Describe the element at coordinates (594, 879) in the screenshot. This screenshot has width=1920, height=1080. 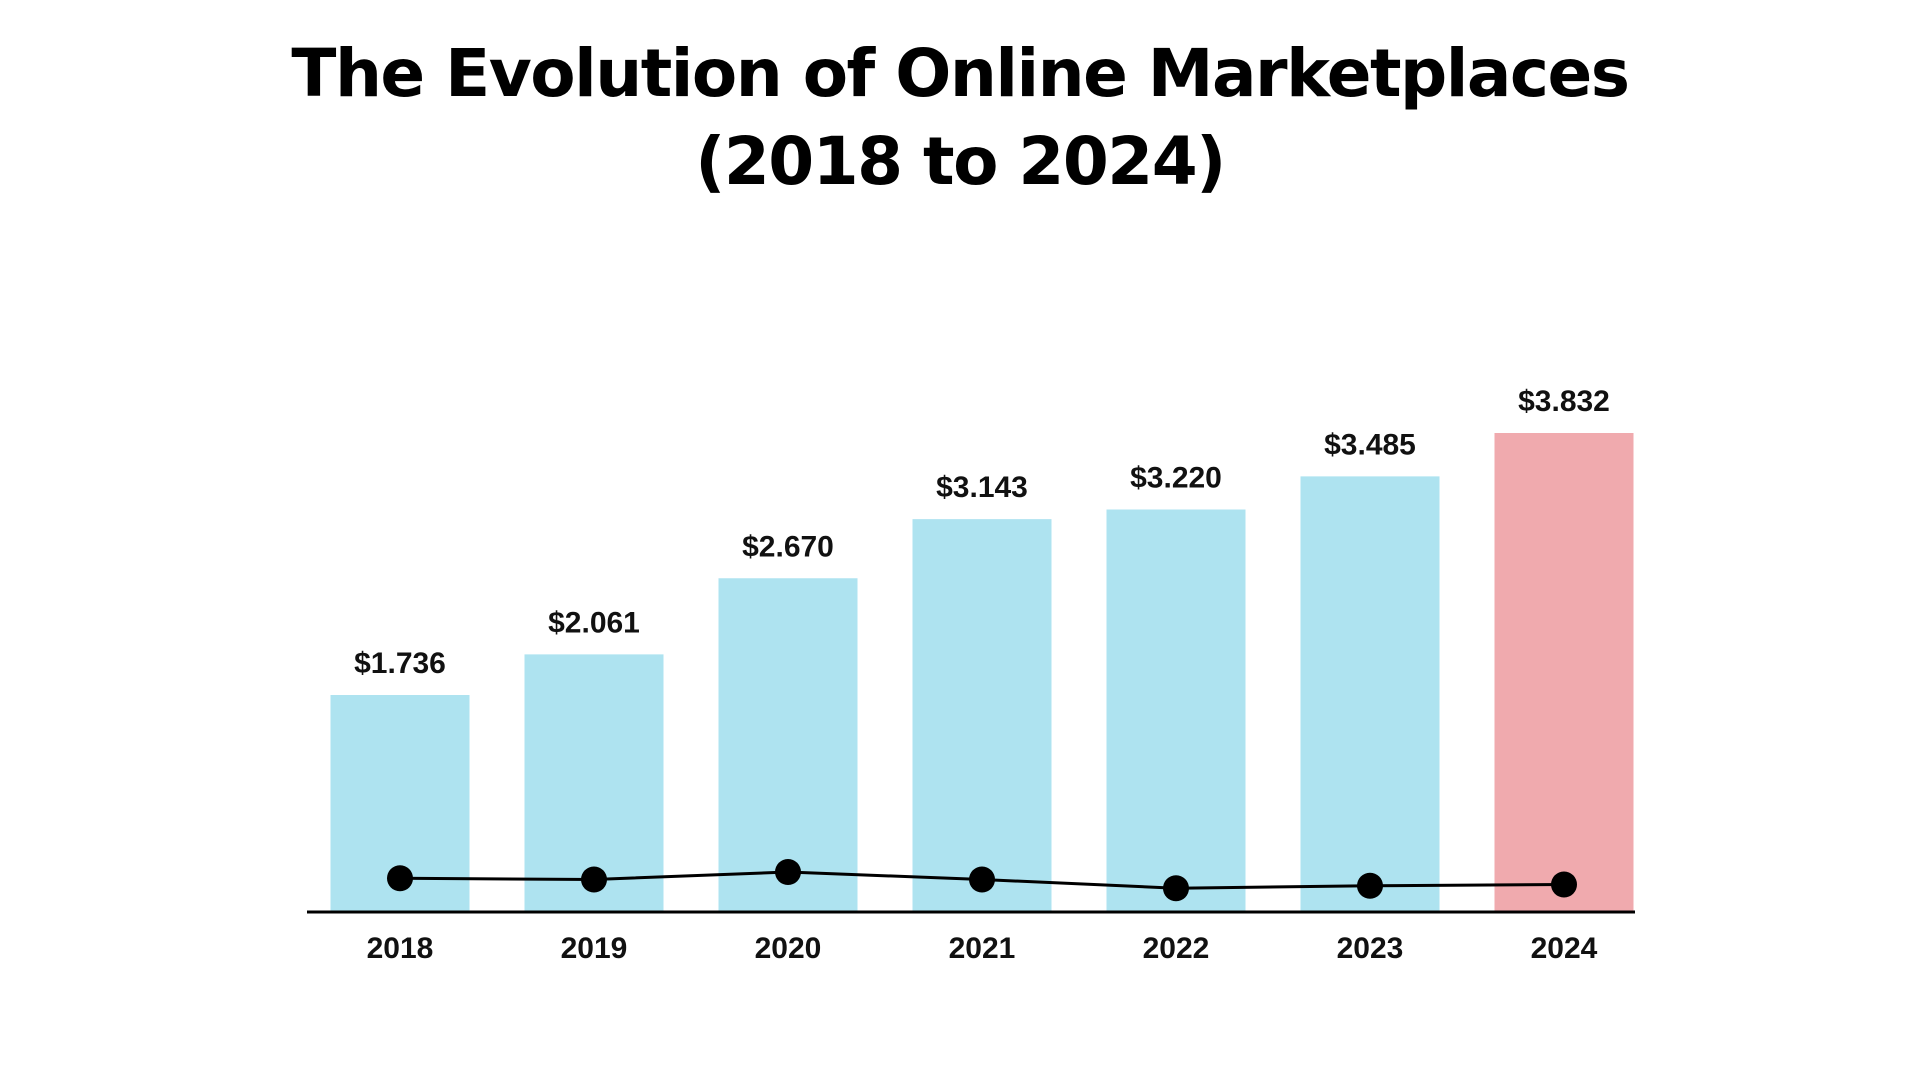
I see `line-point-2019` at that location.